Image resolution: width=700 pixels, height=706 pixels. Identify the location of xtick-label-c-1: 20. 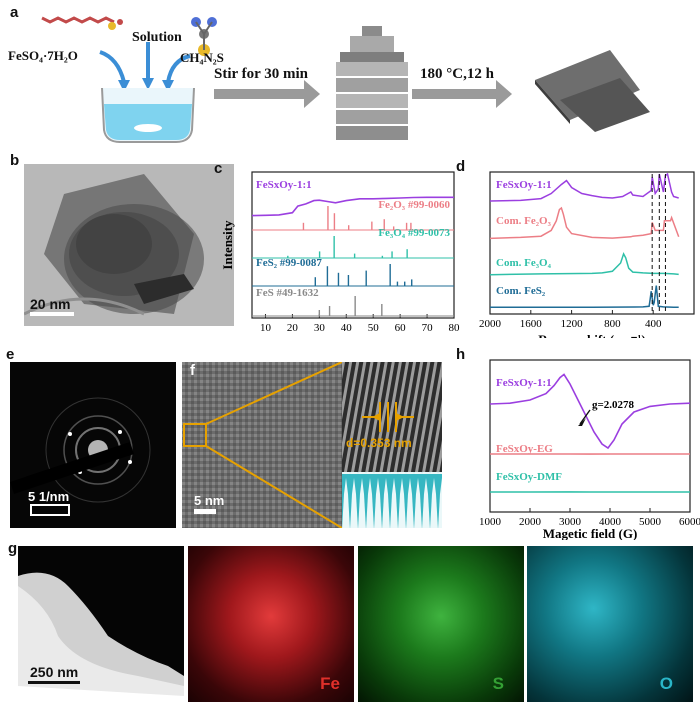
(293, 328).